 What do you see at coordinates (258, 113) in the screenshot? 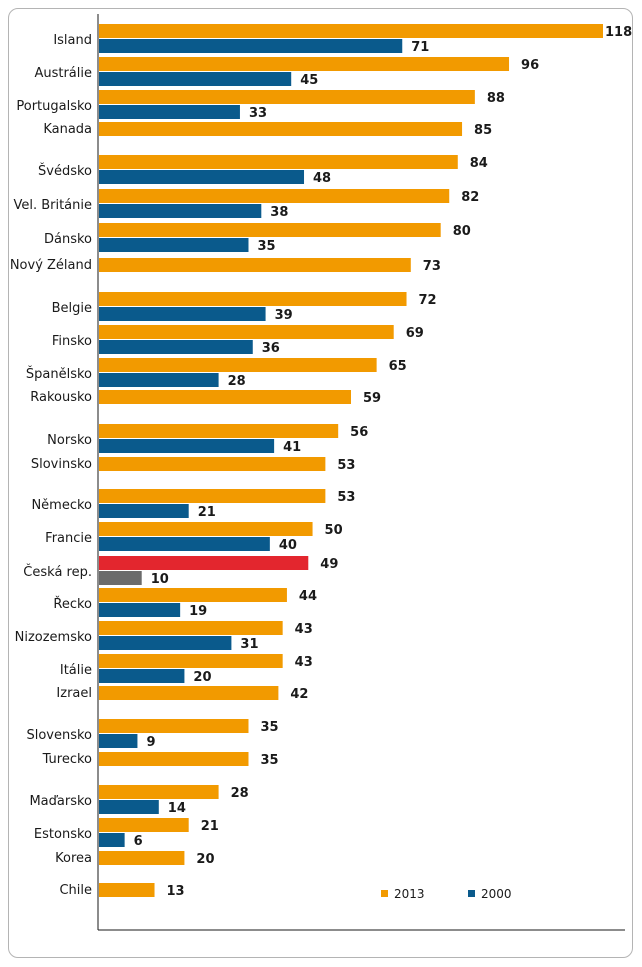
I see `value-label-2000-portugalsko: 33` at bounding box center [258, 113].